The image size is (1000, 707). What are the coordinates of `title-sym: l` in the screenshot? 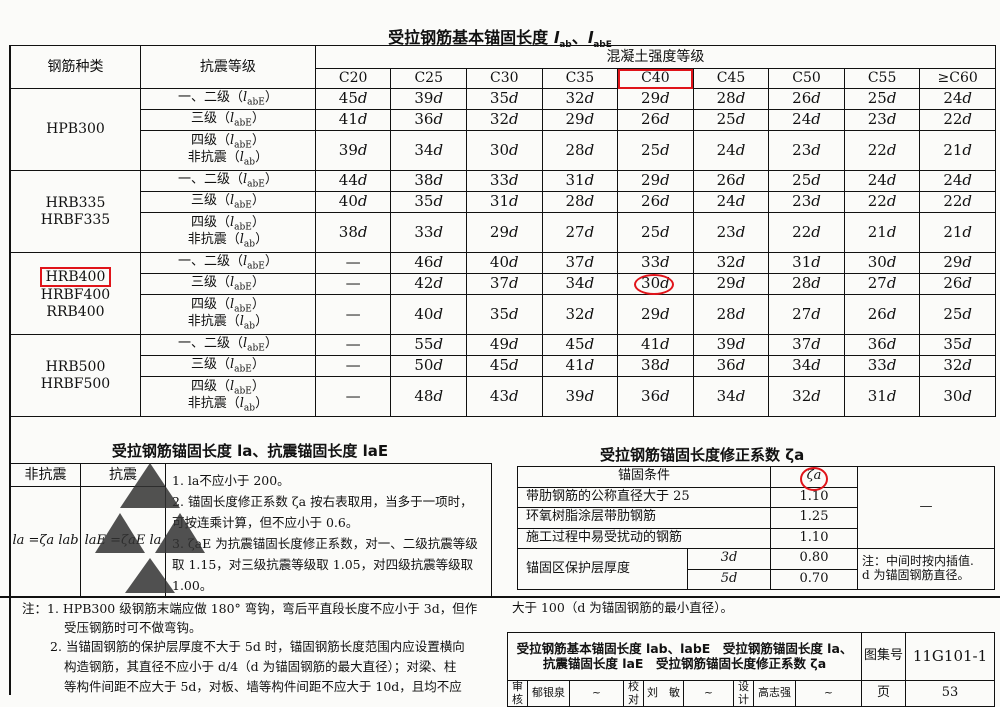 It's located at (590, 37).